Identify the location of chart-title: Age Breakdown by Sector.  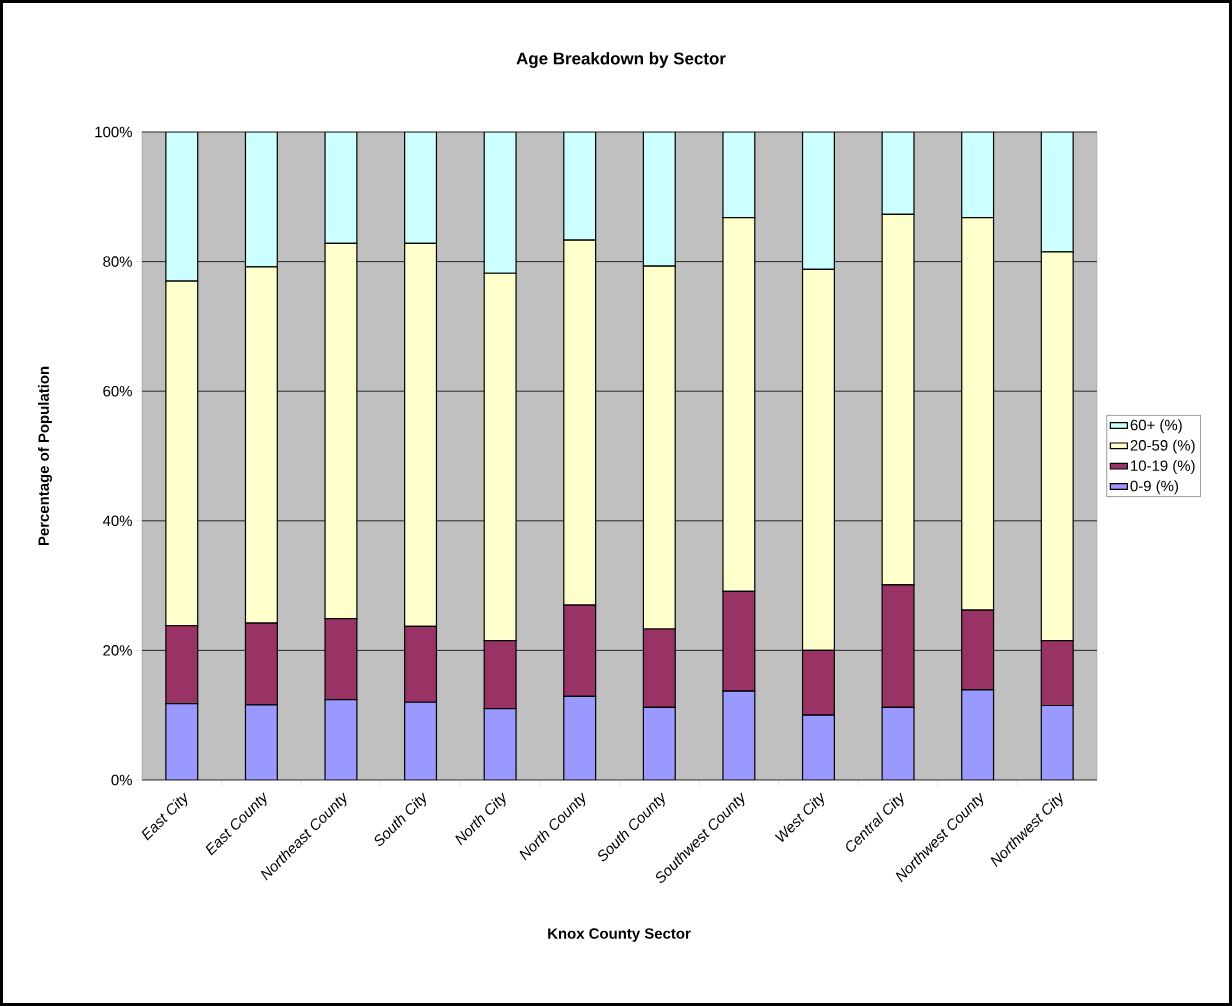
(621, 60).